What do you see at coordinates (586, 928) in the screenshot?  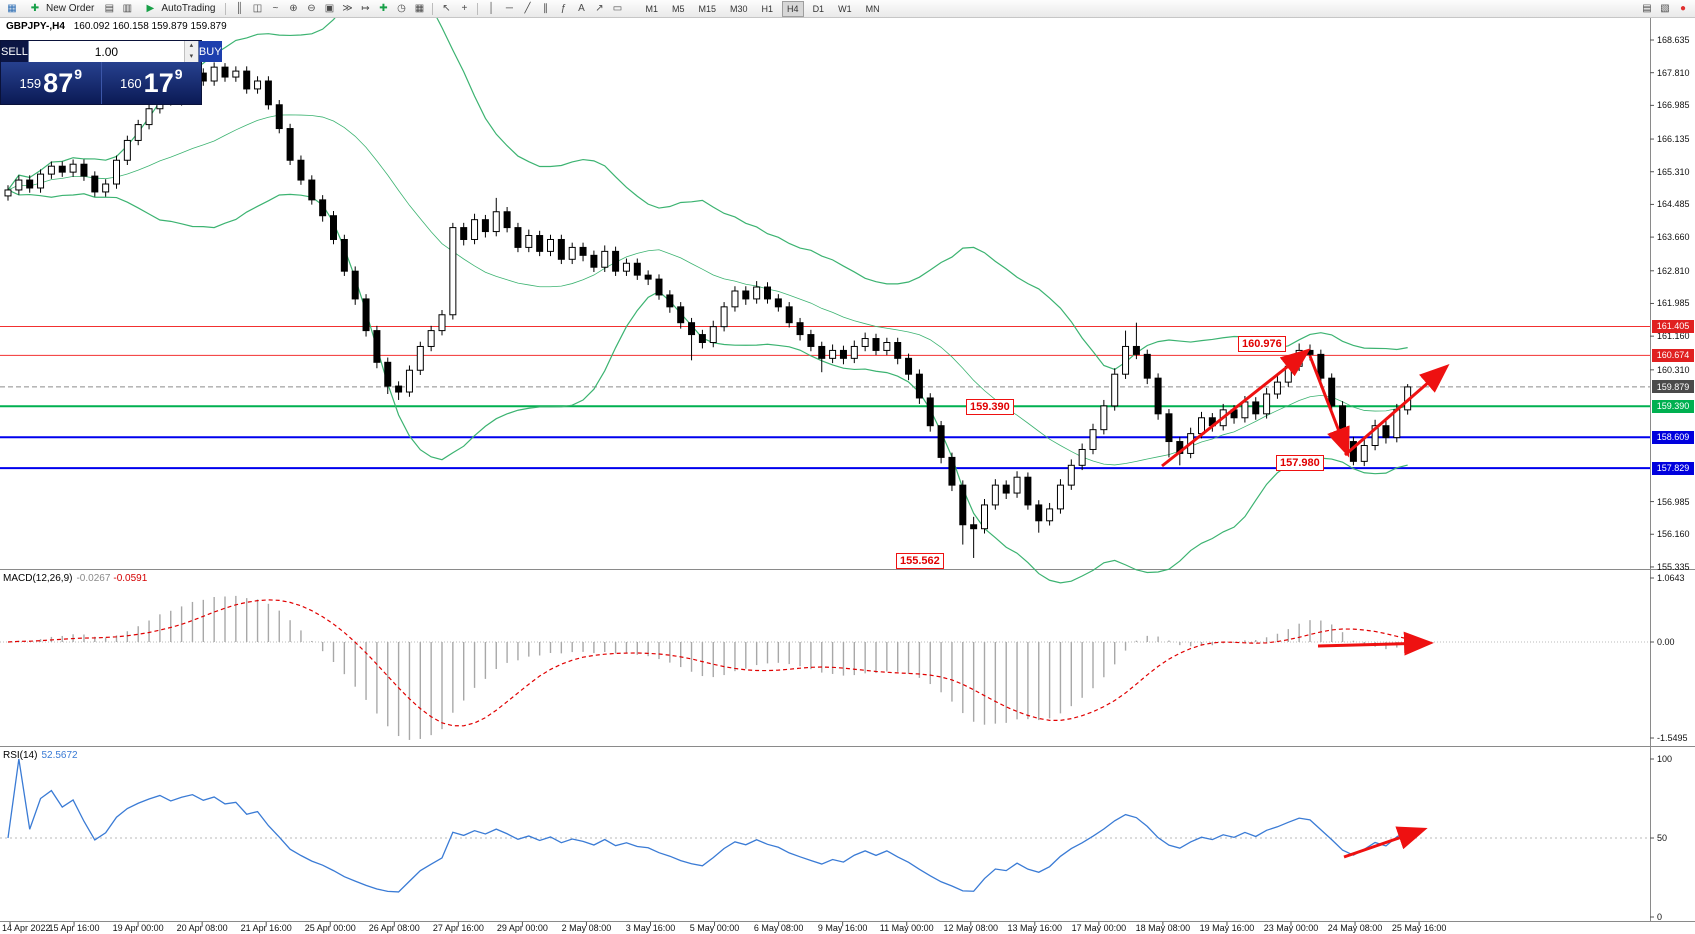 I see `time-tick-label: 2 May 08:00` at bounding box center [586, 928].